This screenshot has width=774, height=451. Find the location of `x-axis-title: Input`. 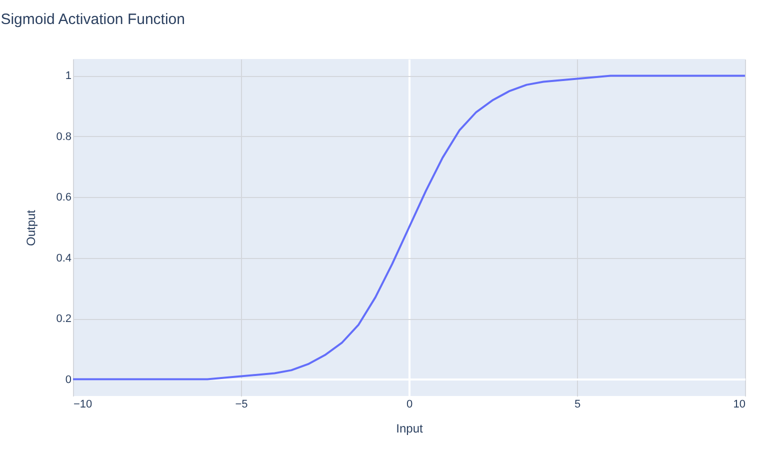

x-axis-title: Input is located at coordinates (410, 429).